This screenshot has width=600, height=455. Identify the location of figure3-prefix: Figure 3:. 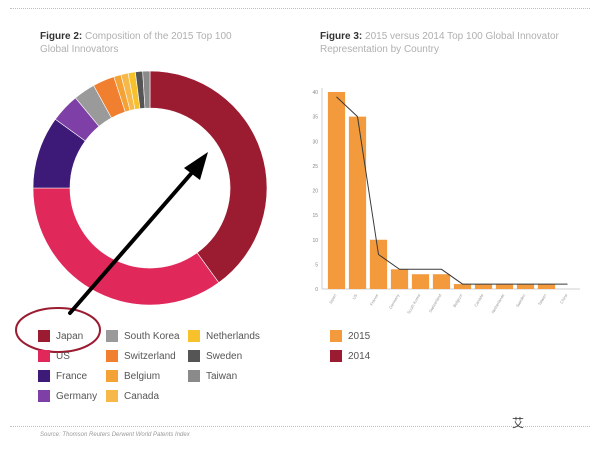
(341, 36).